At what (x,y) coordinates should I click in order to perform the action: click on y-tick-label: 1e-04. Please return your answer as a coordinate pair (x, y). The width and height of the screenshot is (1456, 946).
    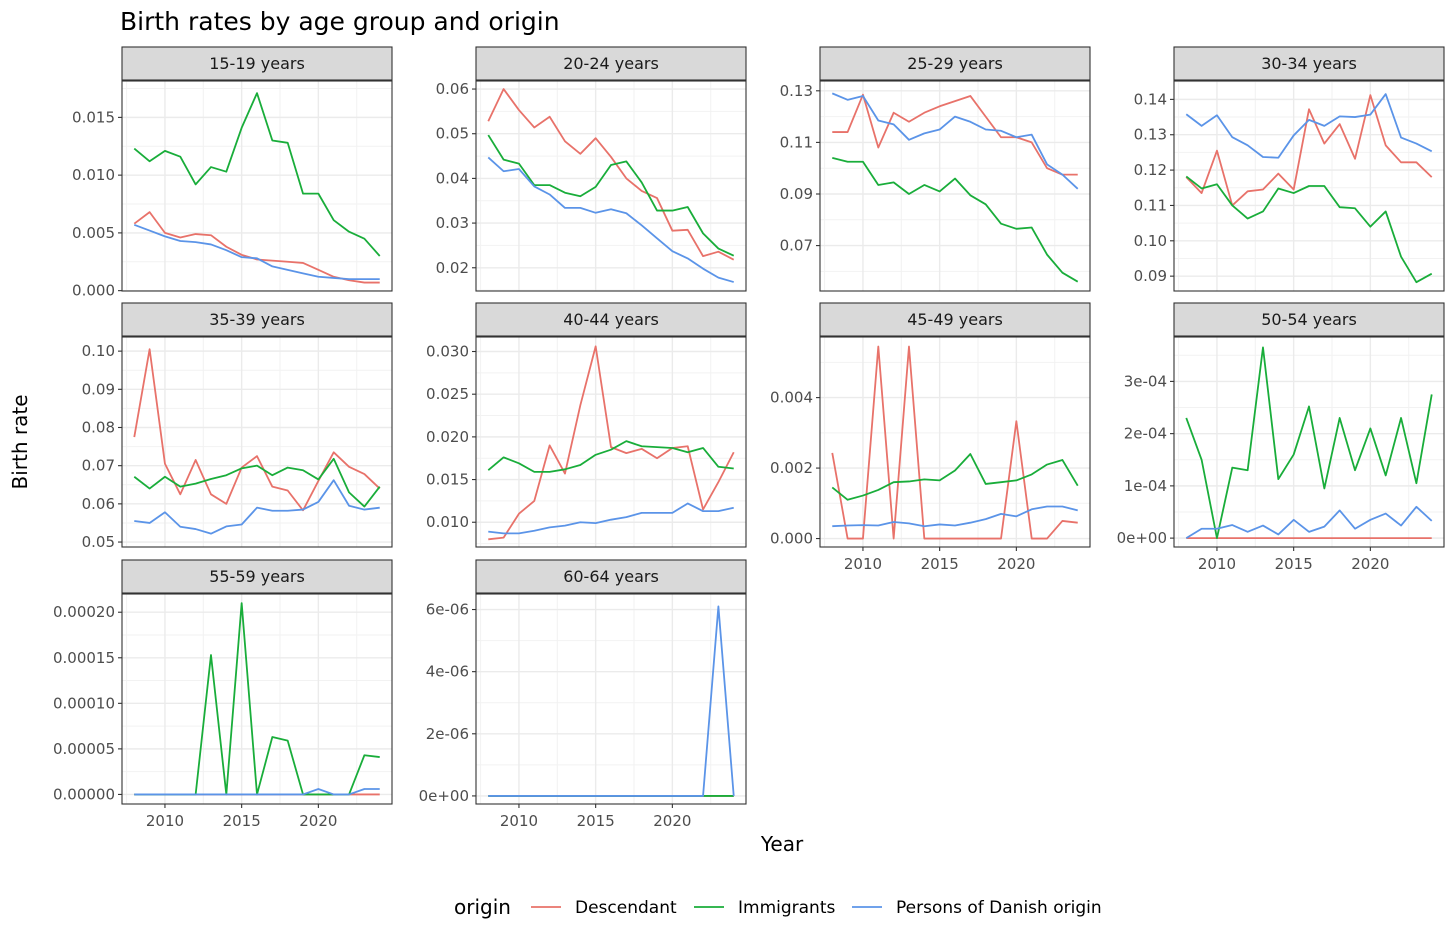
    Looking at the image, I should click on (1145, 486).